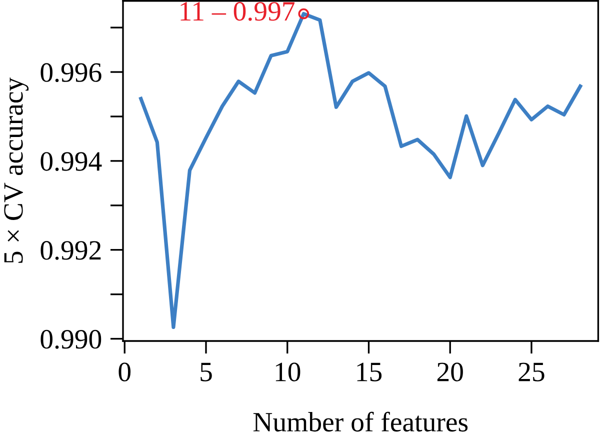 The height and width of the screenshot is (444, 600). What do you see at coordinates (71, 72) in the screenshot?
I see `y-tick-label: 0.996` at bounding box center [71, 72].